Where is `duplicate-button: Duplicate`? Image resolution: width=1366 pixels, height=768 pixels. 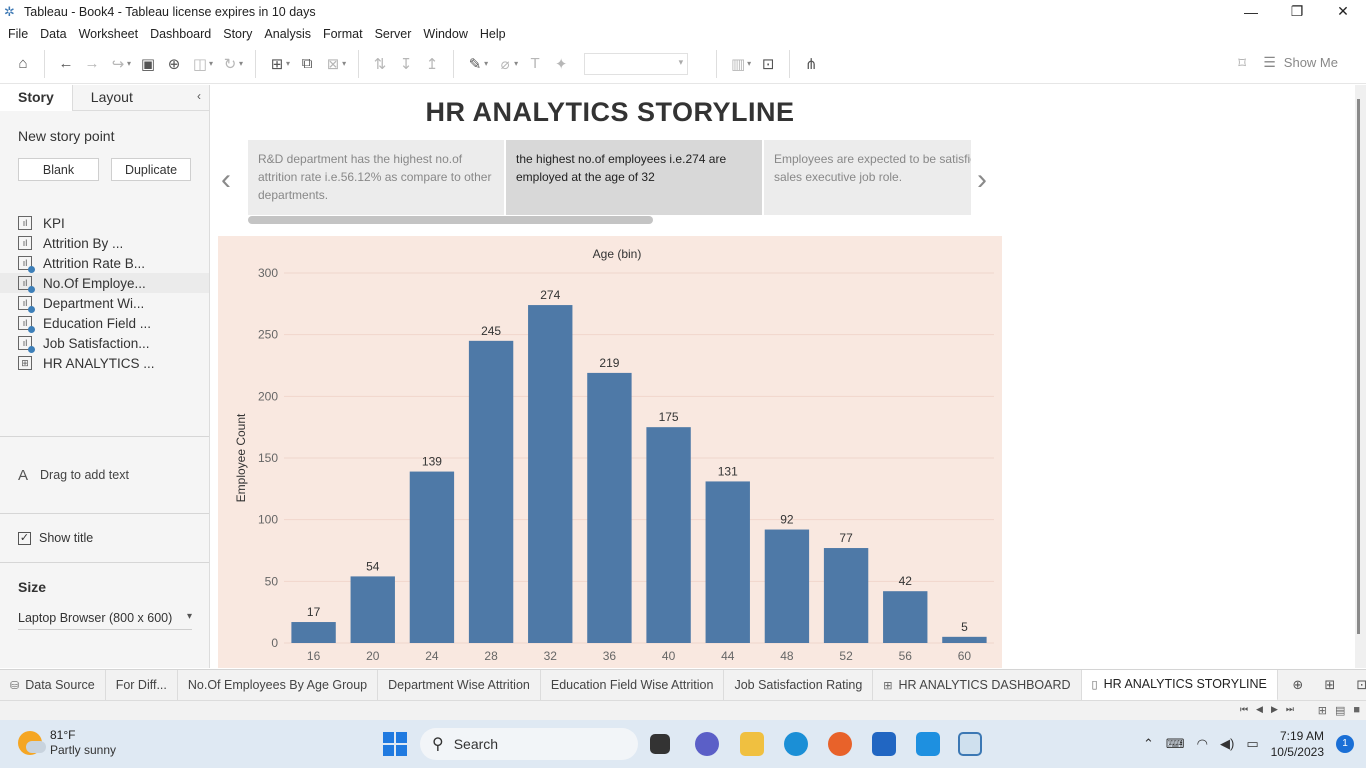
duplicate-button: Duplicate is located at coordinates (151, 169).